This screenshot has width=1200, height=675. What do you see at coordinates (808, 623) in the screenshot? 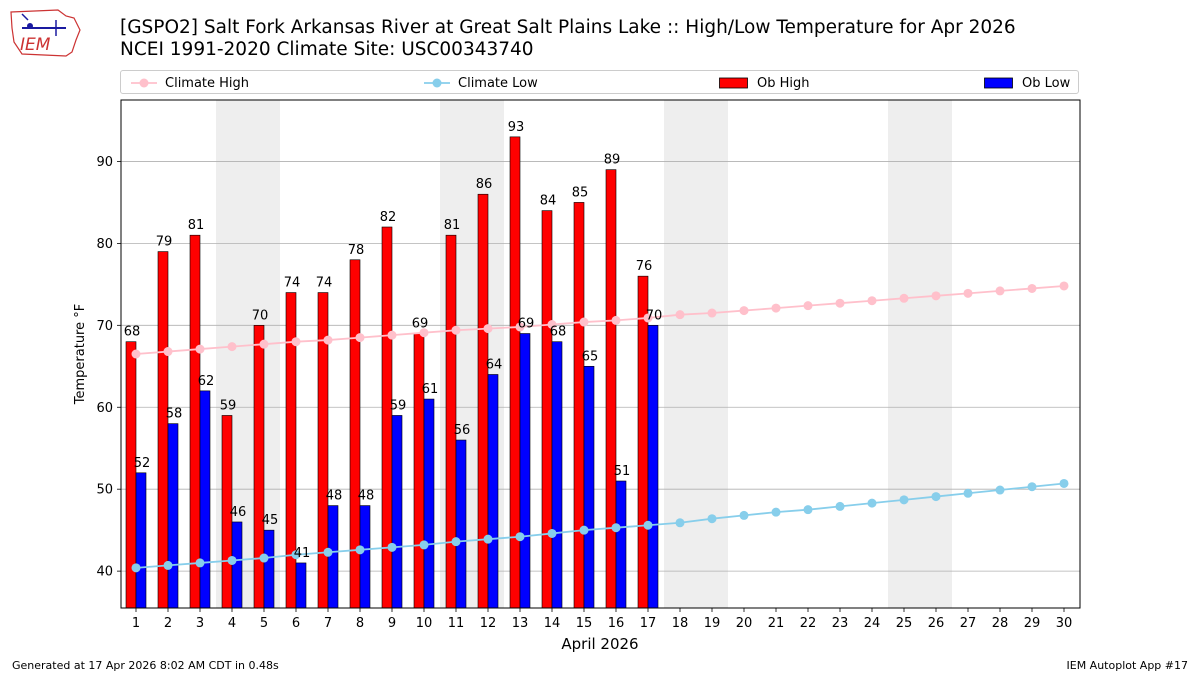
I see `x-tick-label-22: 22` at bounding box center [808, 623].